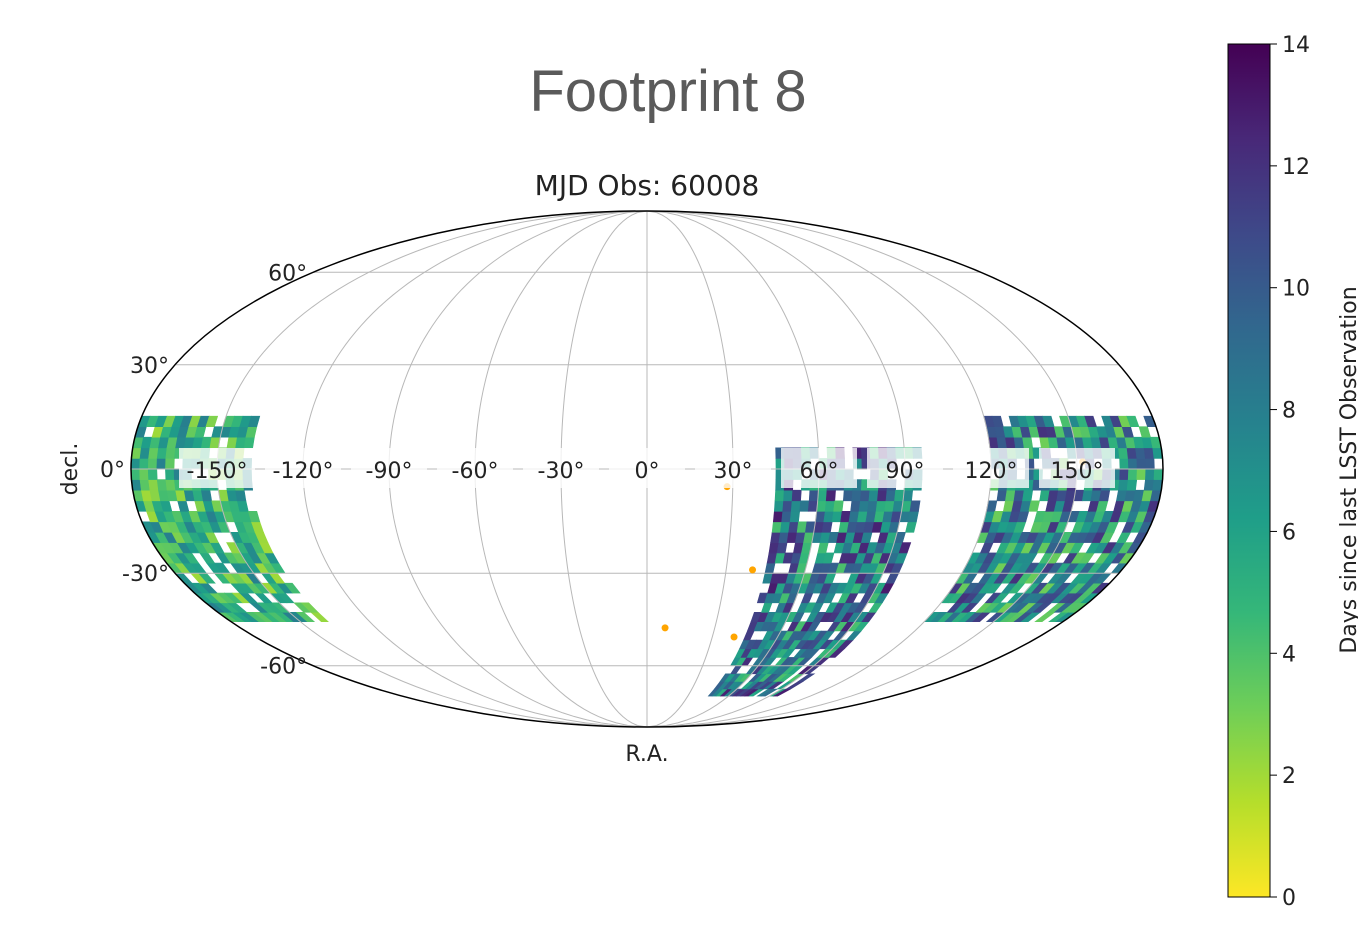  What do you see at coordinates (1289, 411) in the screenshot?
I see `colorbar-tick-label: 8` at bounding box center [1289, 411].